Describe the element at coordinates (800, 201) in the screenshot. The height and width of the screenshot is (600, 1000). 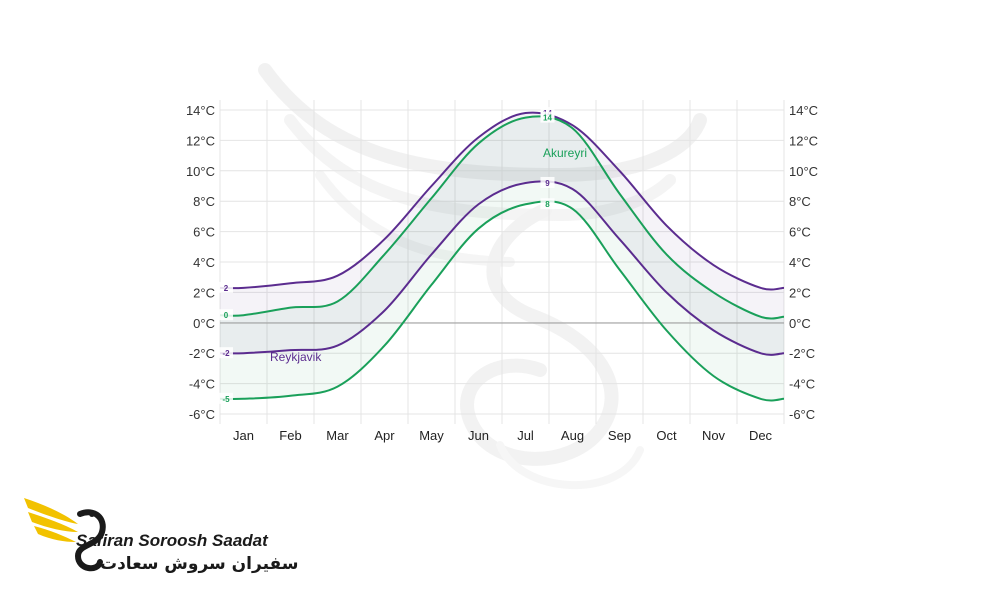
I see `y-tick-label-right: 8°C` at that location.